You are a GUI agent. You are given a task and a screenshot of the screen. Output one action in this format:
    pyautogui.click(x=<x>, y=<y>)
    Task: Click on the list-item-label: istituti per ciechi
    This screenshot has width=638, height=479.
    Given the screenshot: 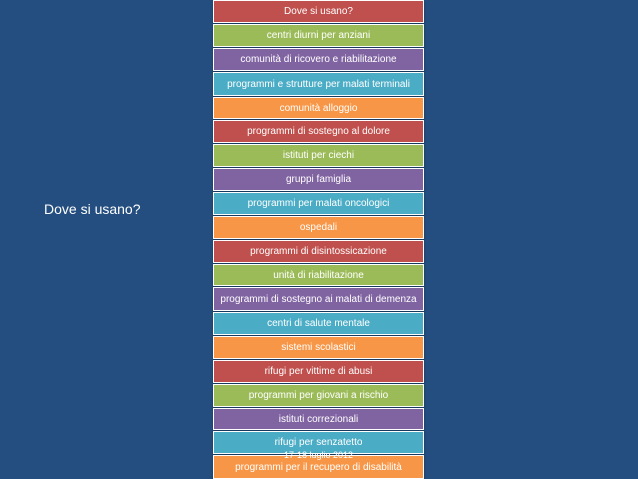 What is the action you would take?
    pyautogui.click(x=318, y=155)
    